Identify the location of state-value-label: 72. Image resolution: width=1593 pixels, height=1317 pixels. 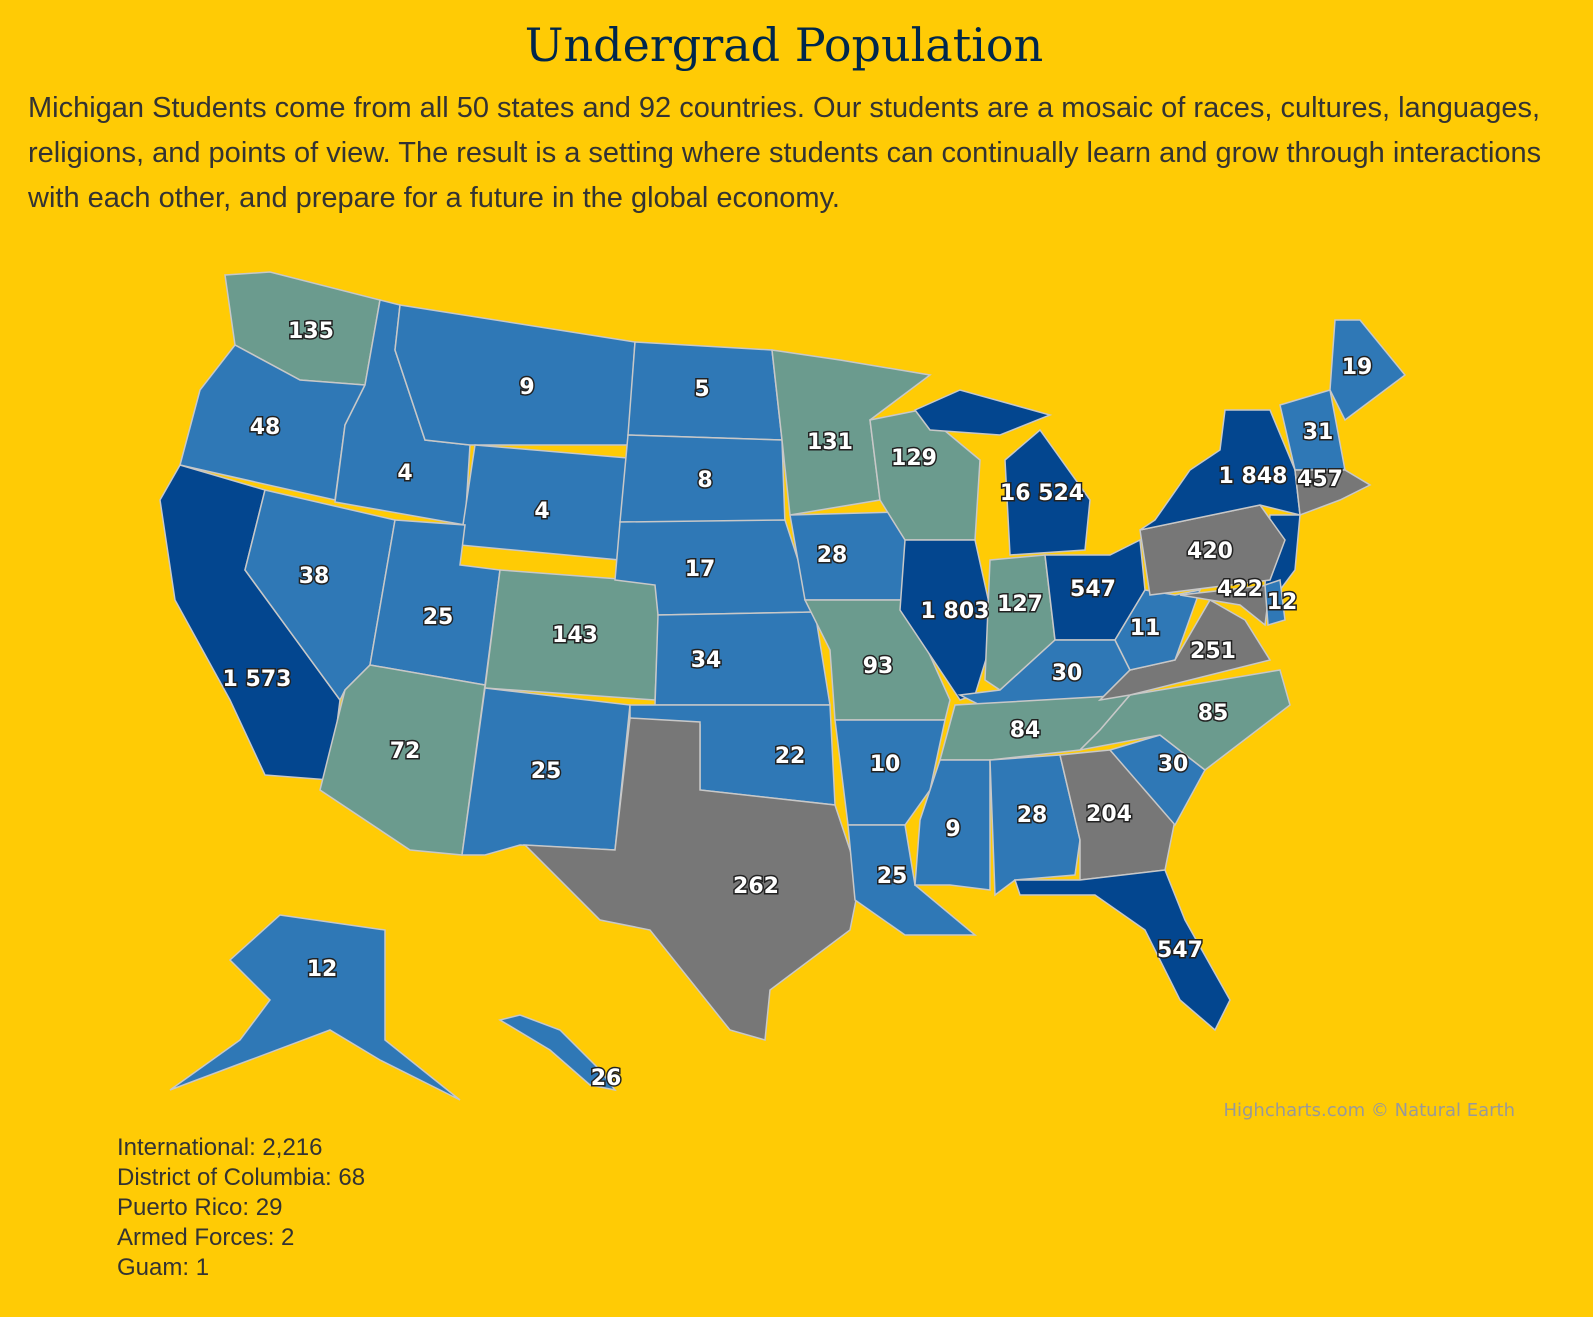
(405, 751).